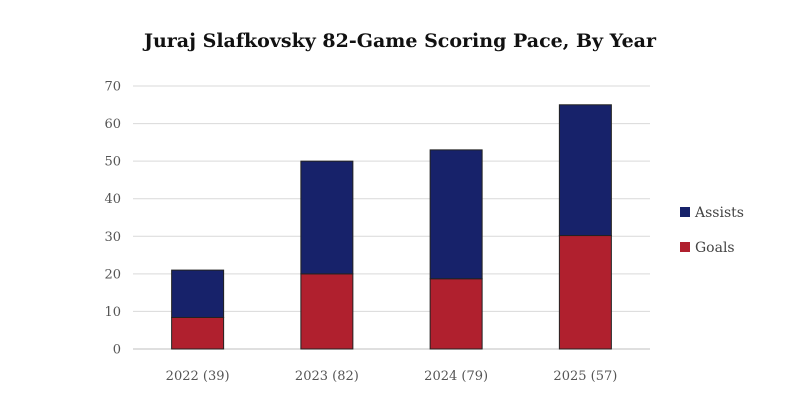 This screenshot has height=419, width=800. What do you see at coordinates (456, 376) in the screenshot?
I see `x-tick-label: 2024 (79)` at bounding box center [456, 376].